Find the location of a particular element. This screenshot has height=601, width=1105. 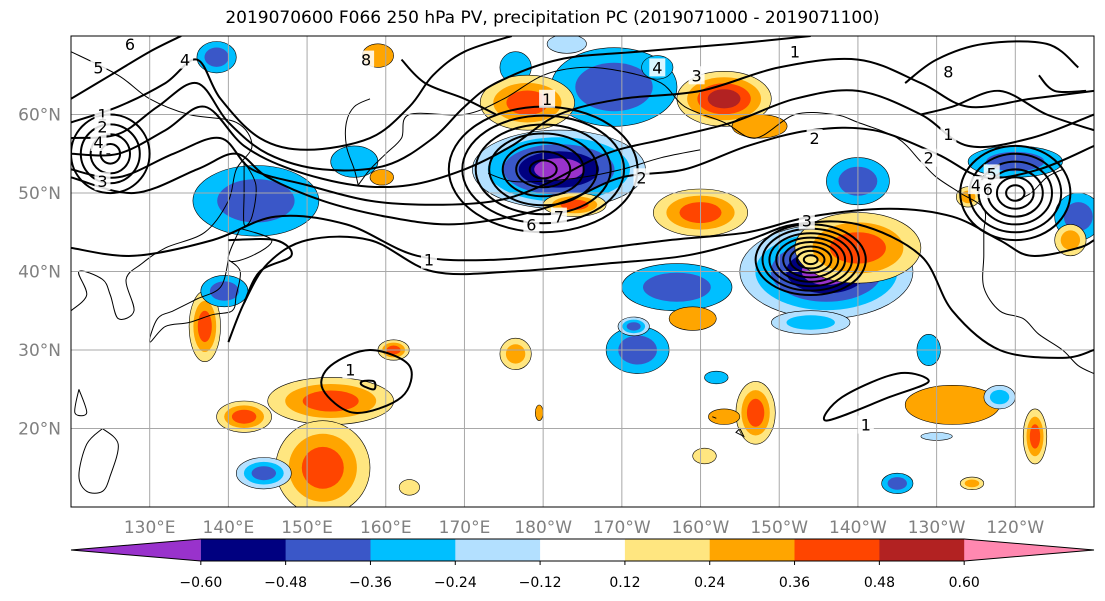

pv-contour-label: 6 is located at coordinates (988, 189).